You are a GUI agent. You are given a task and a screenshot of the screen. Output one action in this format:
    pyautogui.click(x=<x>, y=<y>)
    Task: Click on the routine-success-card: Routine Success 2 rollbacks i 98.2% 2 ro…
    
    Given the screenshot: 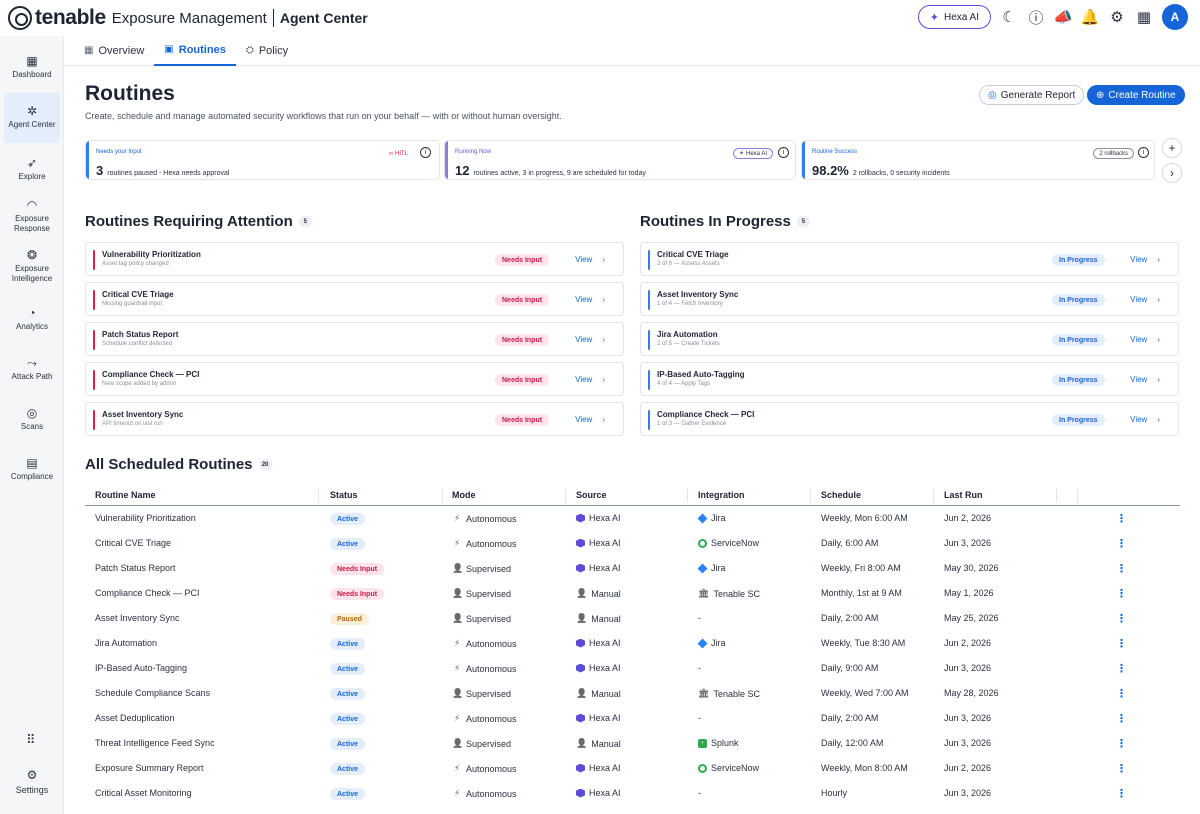 What is the action you would take?
    pyautogui.click(x=978, y=160)
    